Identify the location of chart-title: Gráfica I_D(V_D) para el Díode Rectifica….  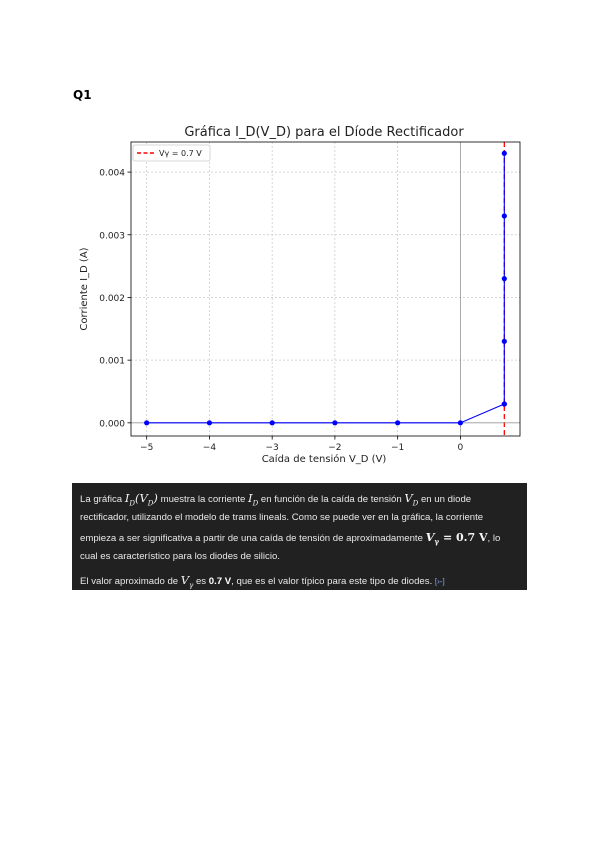
(324, 132).